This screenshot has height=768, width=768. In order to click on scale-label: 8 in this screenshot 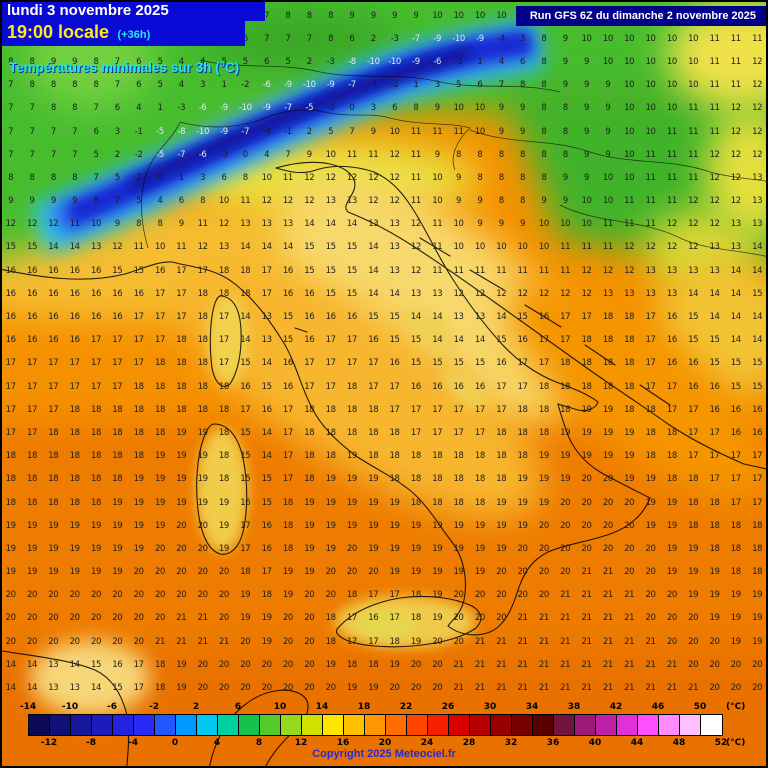, I will do `click(259, 743)`.